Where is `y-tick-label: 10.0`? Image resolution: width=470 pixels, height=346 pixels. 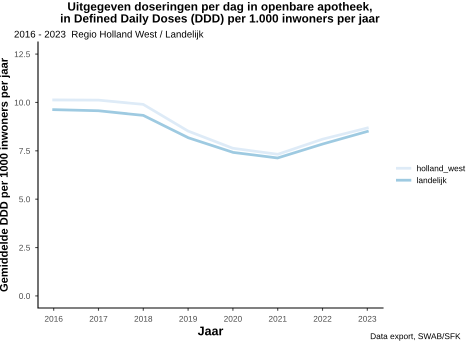 y-tick-label: 10.0 is located at coordinates (22, 103).